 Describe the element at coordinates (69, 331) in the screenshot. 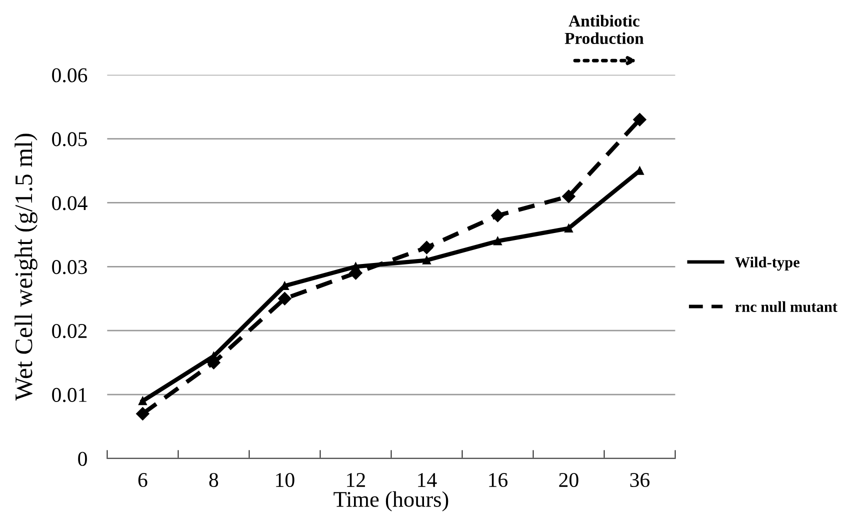

I see `y-tick-label: 0.02` at that location.